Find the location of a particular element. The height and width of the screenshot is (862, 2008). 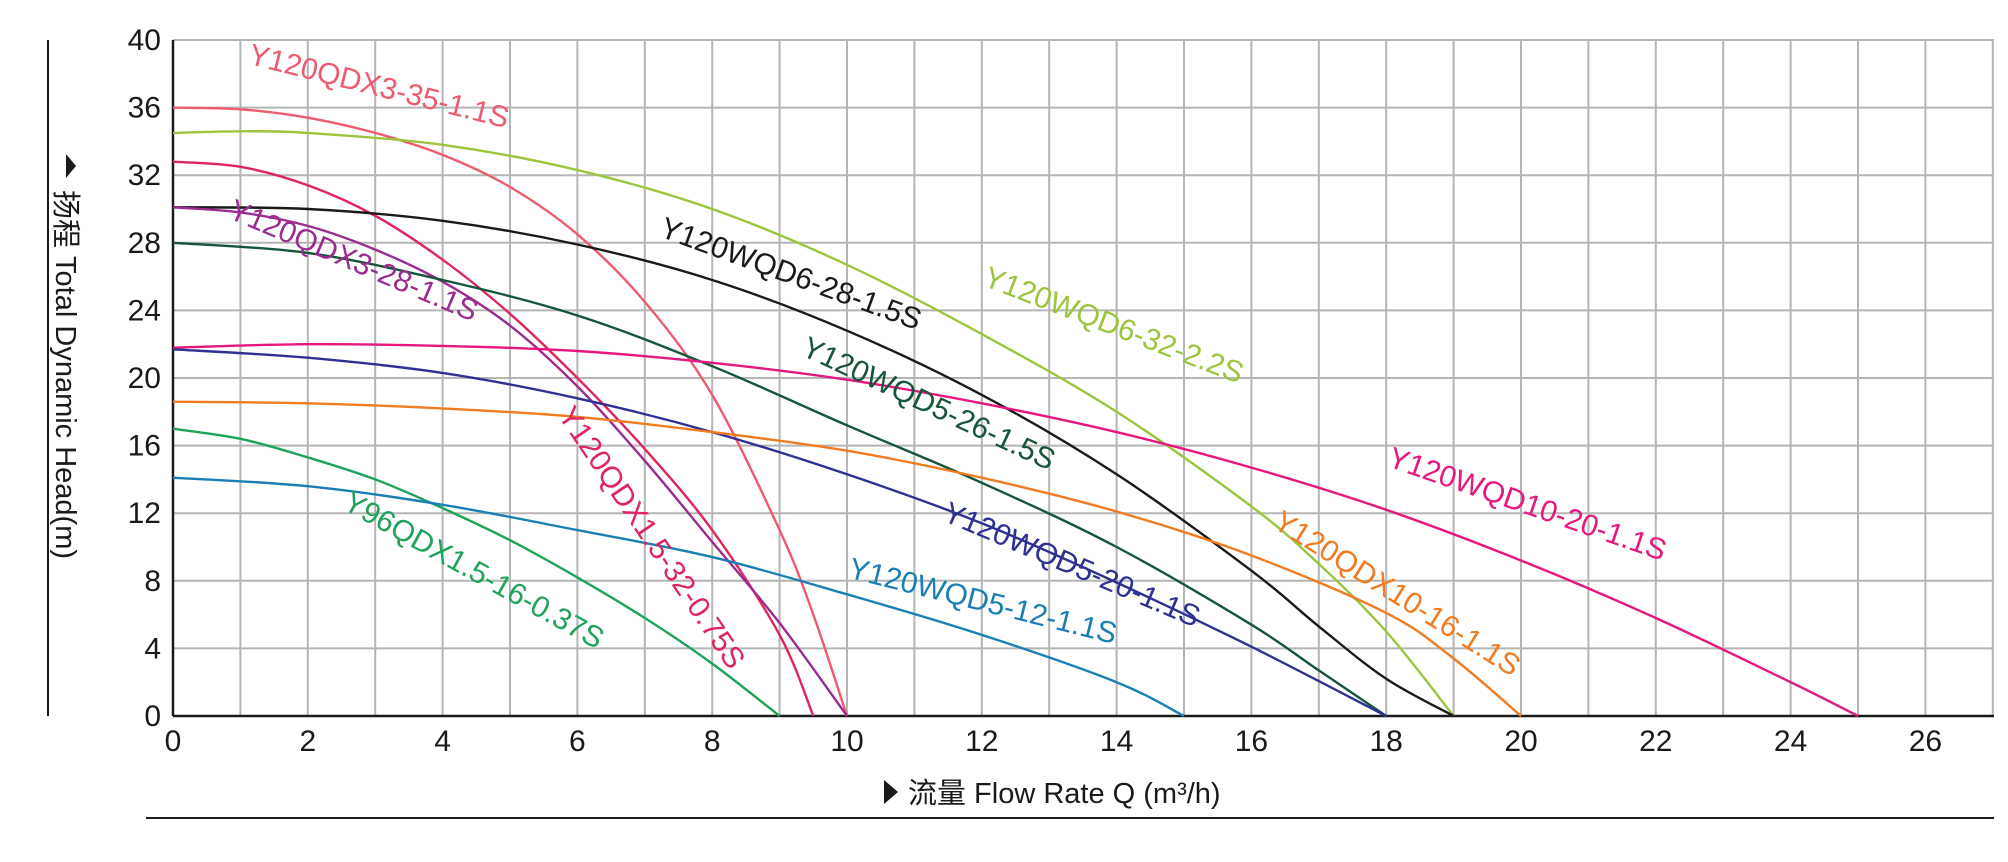

y-tick-label: 28 is located at coordinates (144, 243).